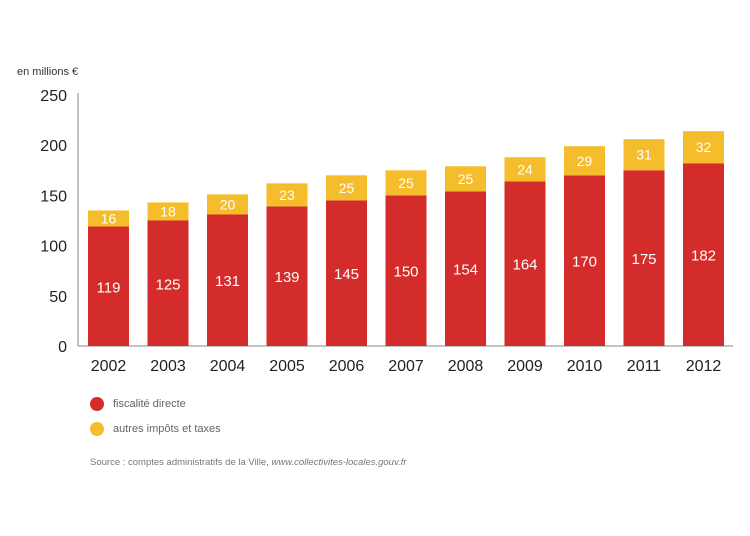 The width and height of the screenshot is (750, 536). I want to click on data-label: 139, so click(286, 277).